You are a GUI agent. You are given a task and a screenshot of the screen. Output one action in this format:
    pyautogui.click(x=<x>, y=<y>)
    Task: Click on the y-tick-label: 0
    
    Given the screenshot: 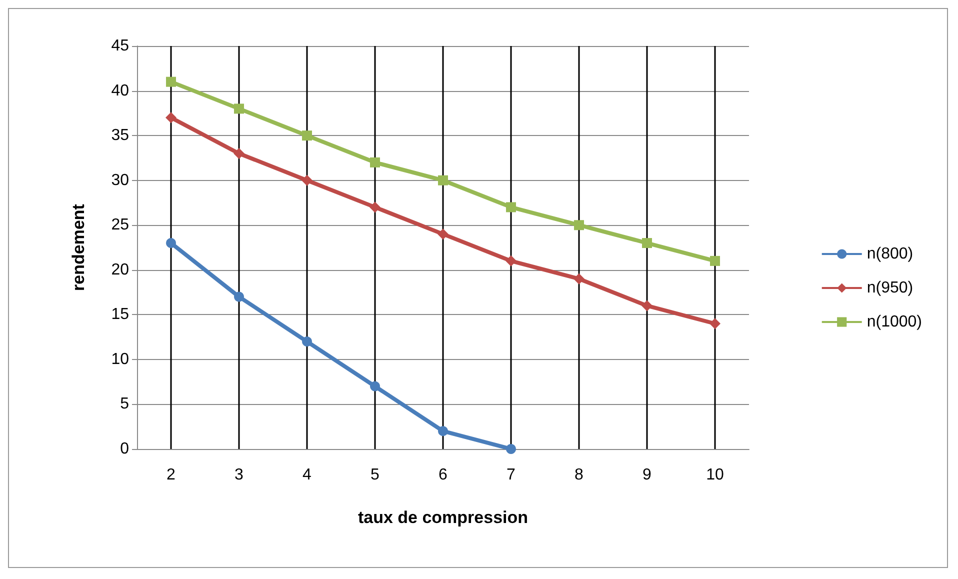 What is the action you would take?
    pyautogui.click(x=125, y=449)
    